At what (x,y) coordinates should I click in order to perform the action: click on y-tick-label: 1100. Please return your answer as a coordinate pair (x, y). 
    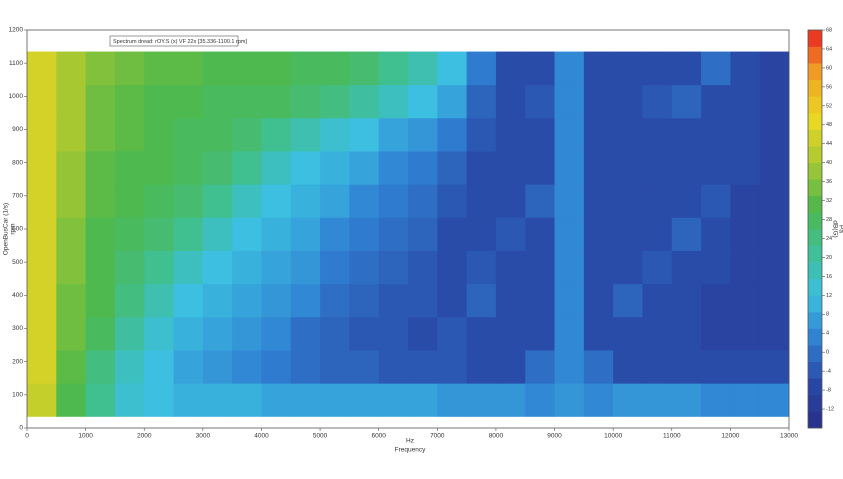
    Looking at the image, I should click on (16, 63).